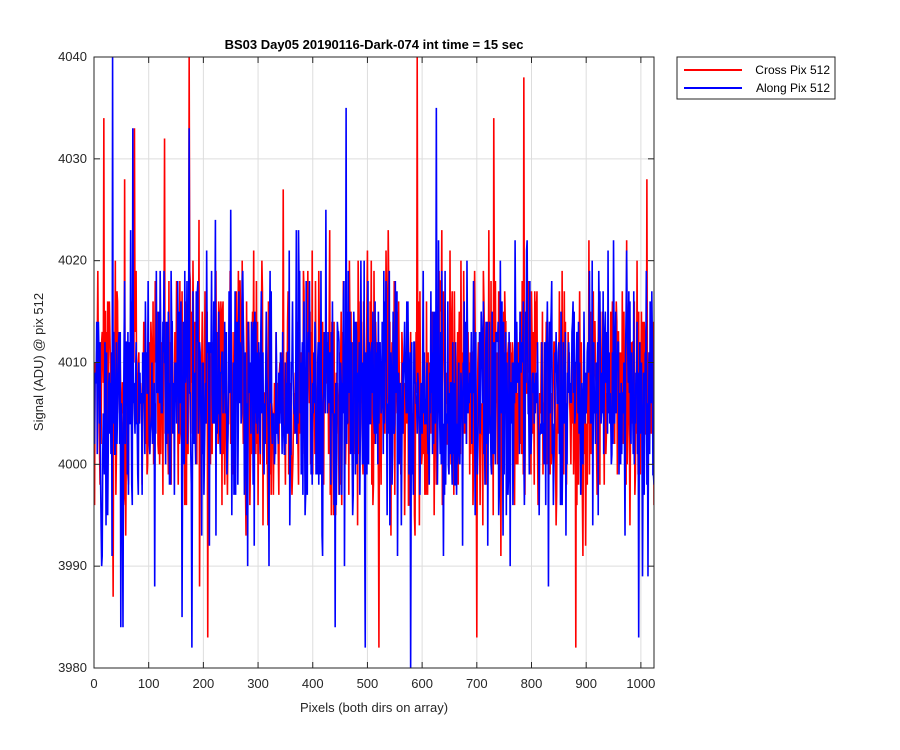 The image size is (900, 750). Describe the element at coordinates (93, 683) in the screenshot. I see `x-tick-label: 0` at that location.